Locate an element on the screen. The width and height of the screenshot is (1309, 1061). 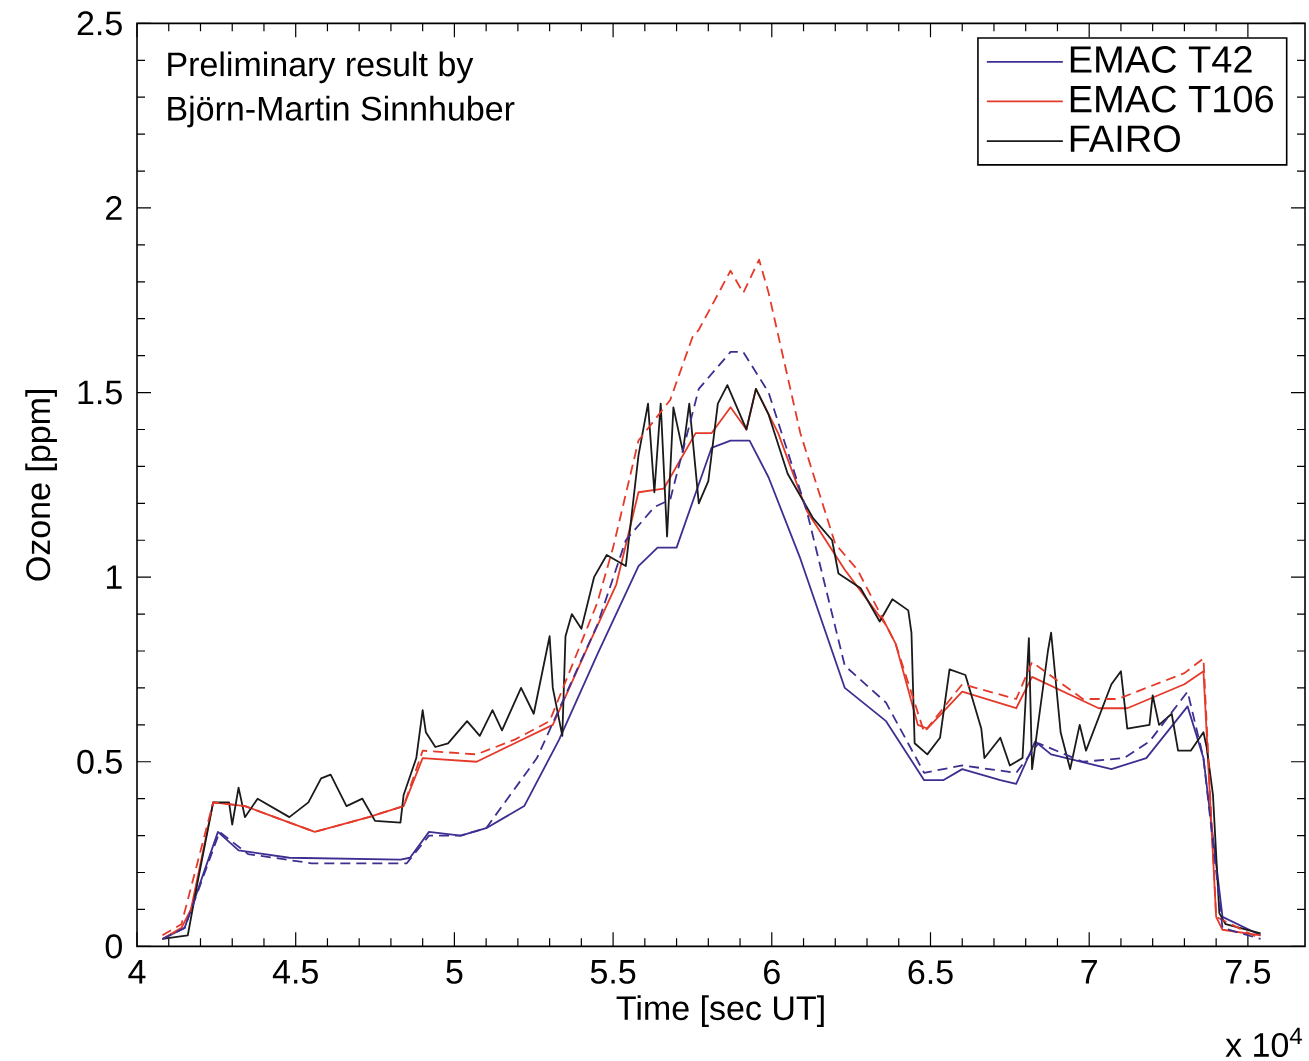
x-tick-label: 6.5 is located at coordinates (930, 972).